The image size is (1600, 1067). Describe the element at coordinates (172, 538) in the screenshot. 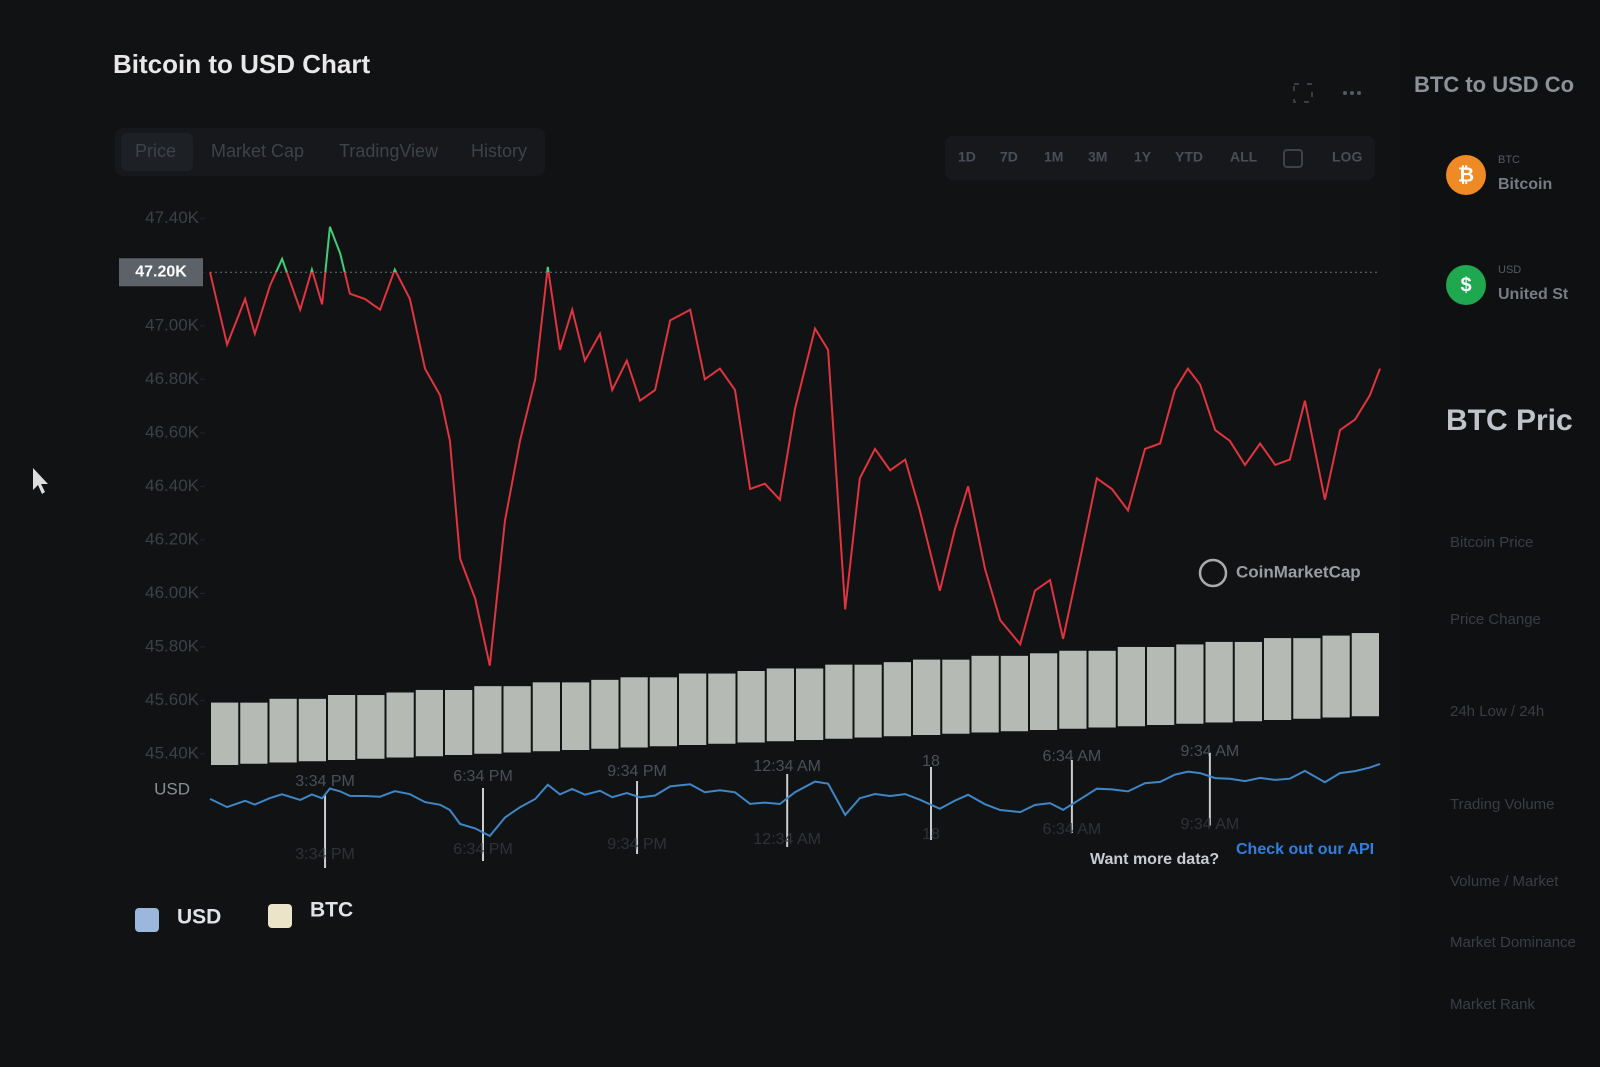

I see `y-tick-label: 46.20K` at that location.